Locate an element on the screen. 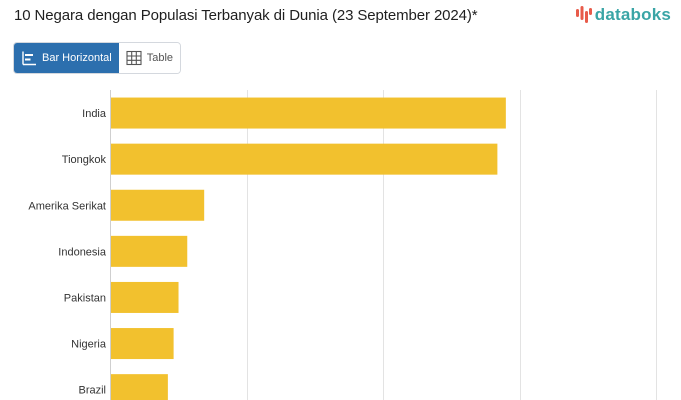 The height and width of the screenshot is (400, 681). bar-chart-icon is located at coordinates (29, 58).